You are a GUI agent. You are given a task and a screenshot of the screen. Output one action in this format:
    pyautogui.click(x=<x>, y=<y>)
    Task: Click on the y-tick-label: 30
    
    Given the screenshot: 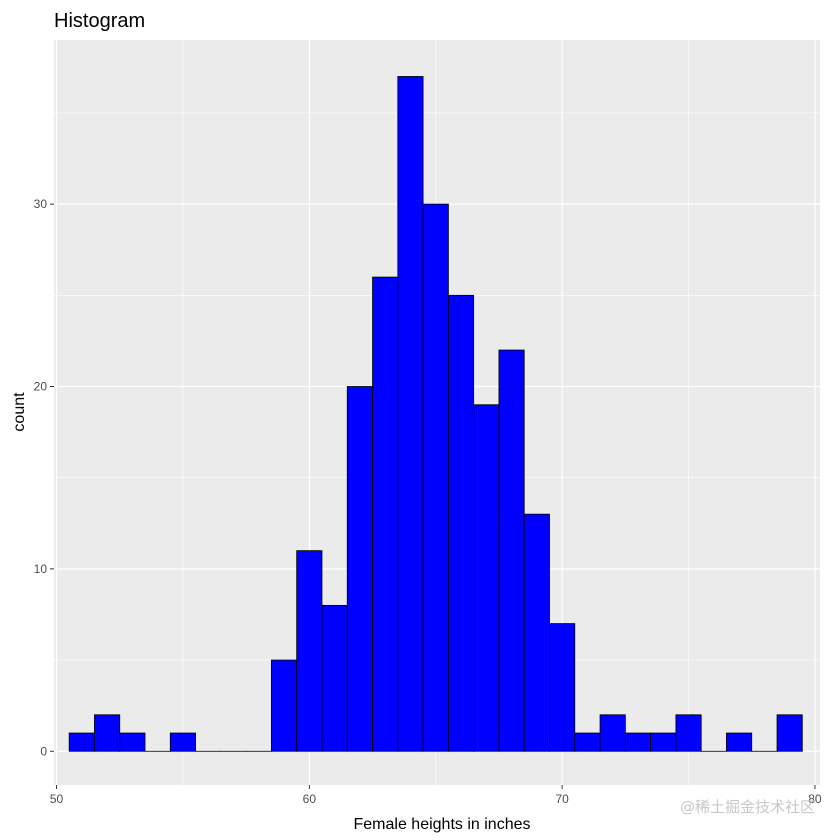 What is the action you would take?
    pyautogui.click(x=41, y=204)
    